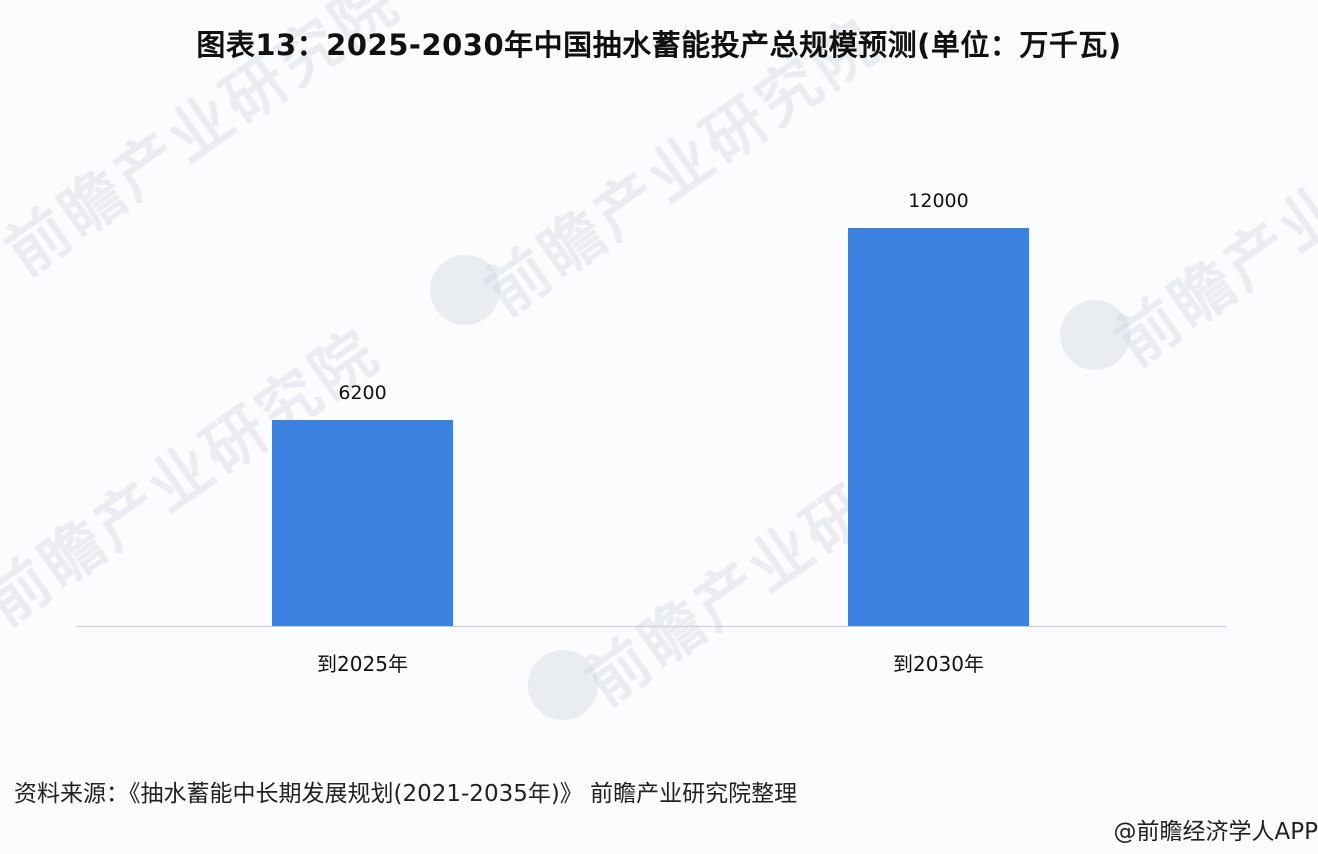  I want to click on data-label: 12000, so click(938, 201).